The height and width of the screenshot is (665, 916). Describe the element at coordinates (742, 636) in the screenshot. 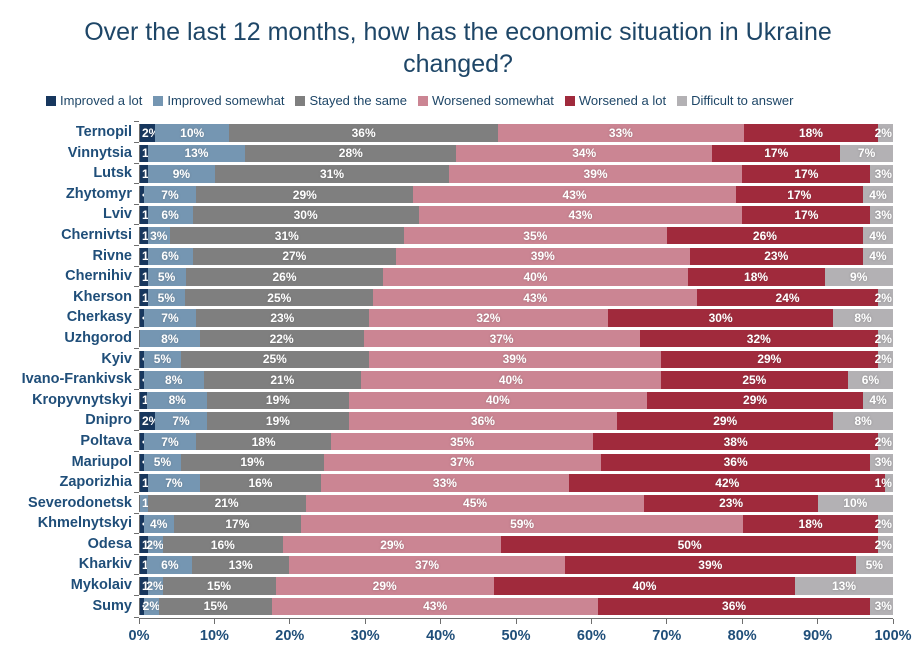

I see `x-axis-label: 80%` at that location.